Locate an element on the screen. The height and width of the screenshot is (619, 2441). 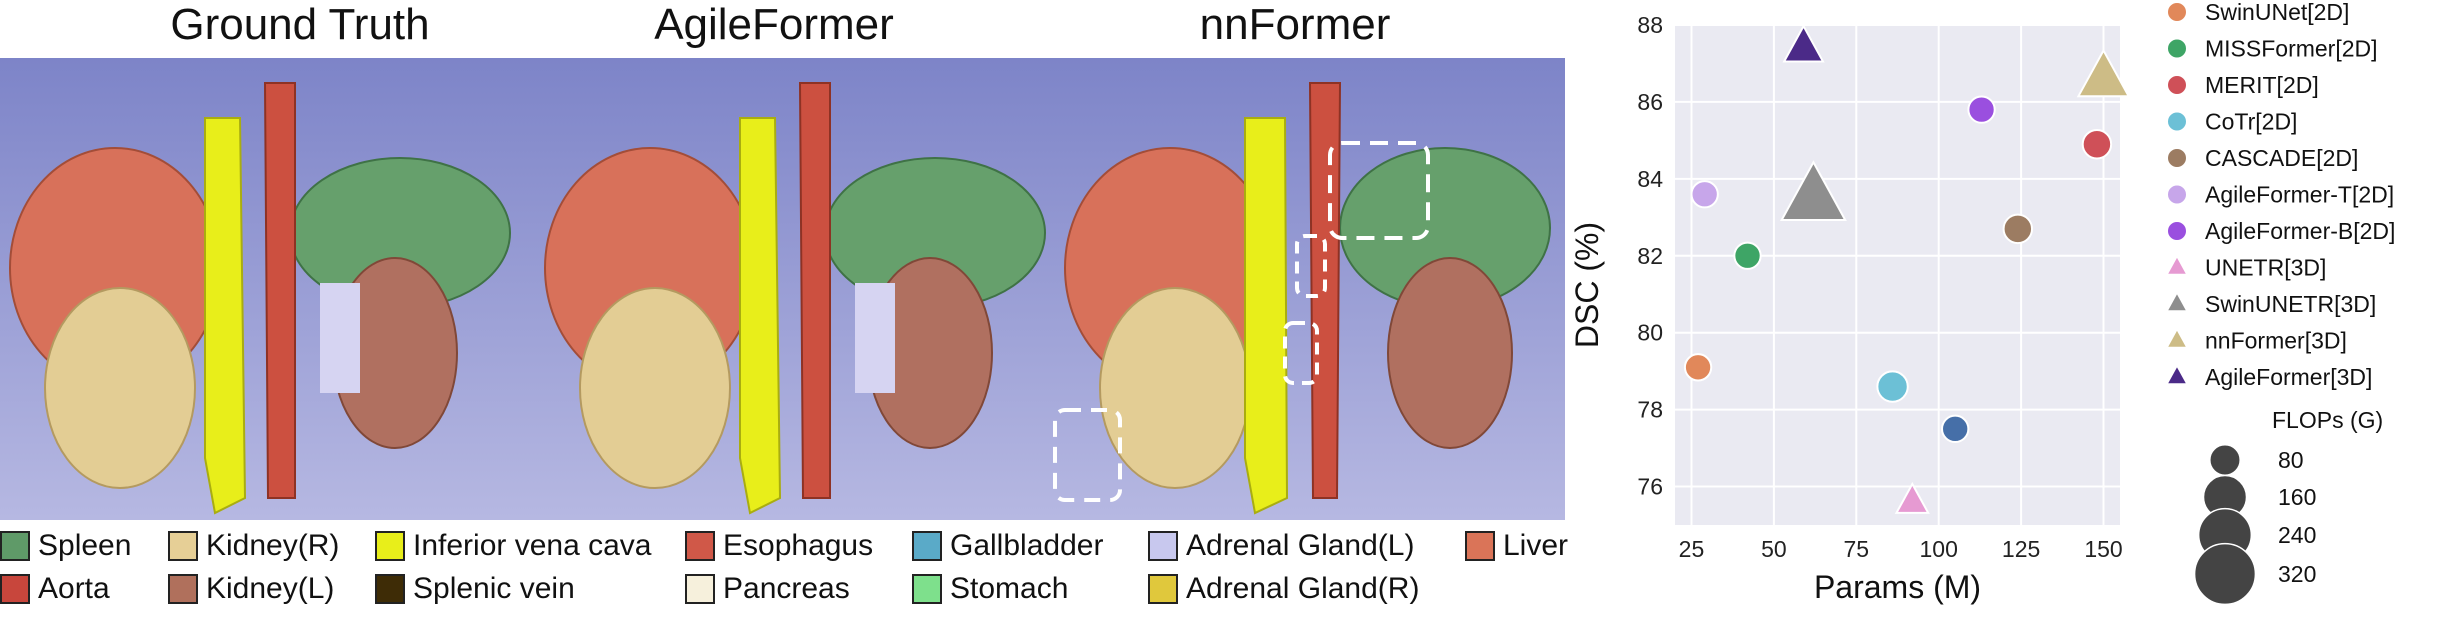
legend-label: UNETR[3D] is located at coordinates (2265, 268).